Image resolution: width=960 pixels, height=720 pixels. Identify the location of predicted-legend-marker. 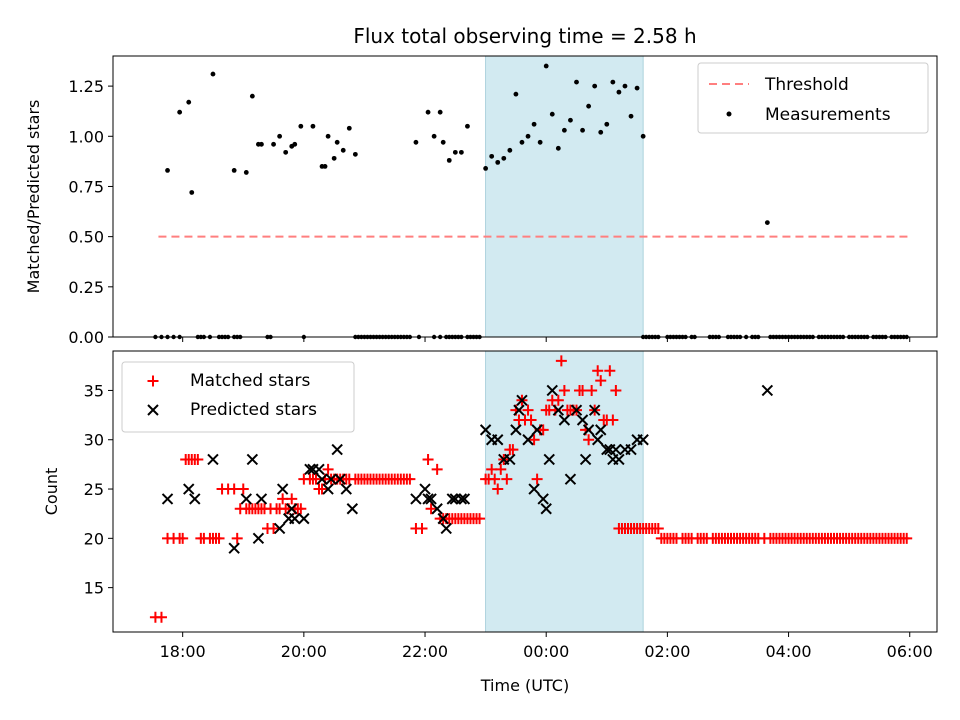
(153, 410).